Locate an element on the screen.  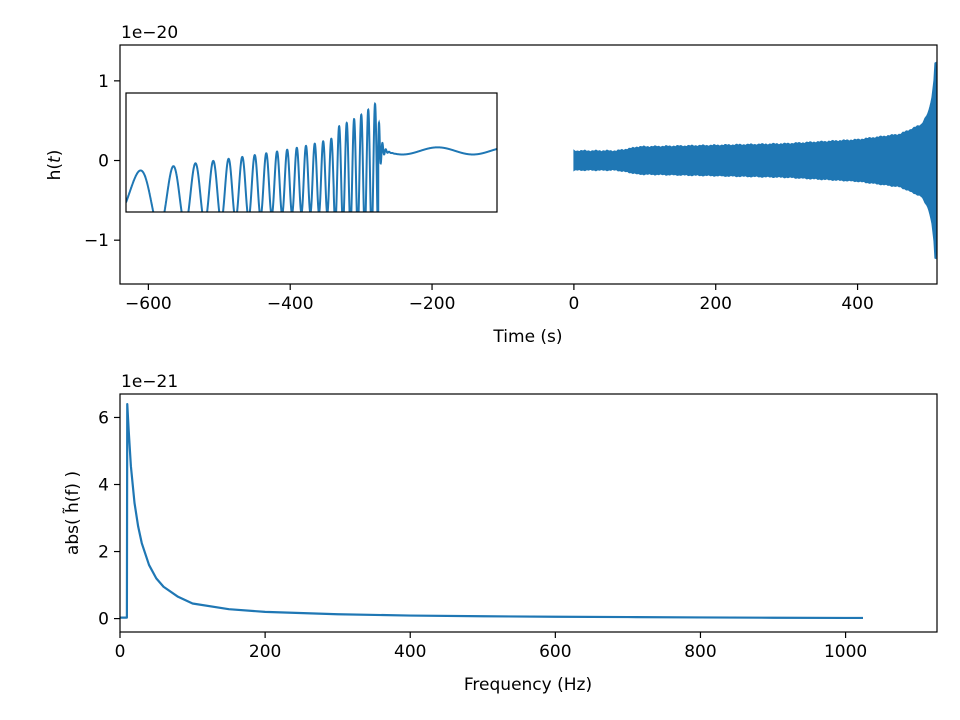
bottom-x-axis-label: Frequency (Hz) is located at coordinates (528, 685).